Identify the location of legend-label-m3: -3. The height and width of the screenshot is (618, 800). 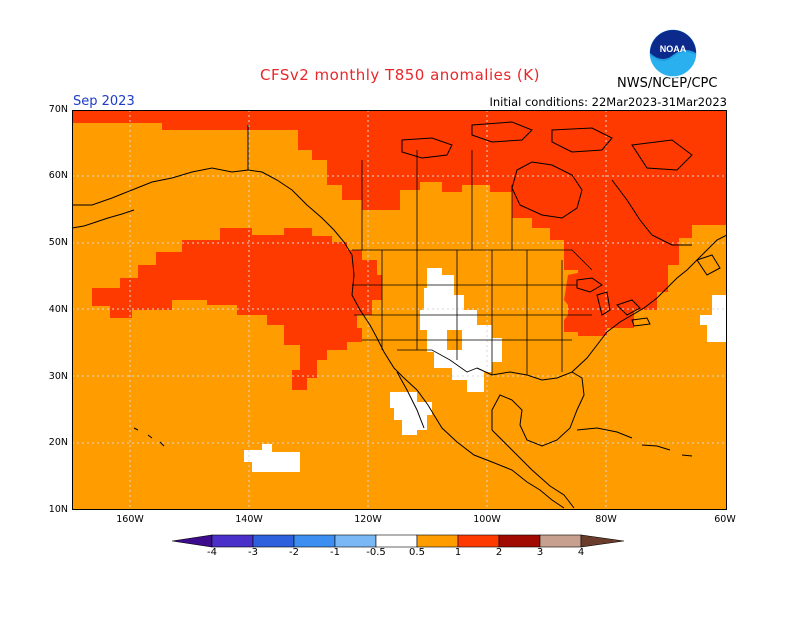
(253, 552).